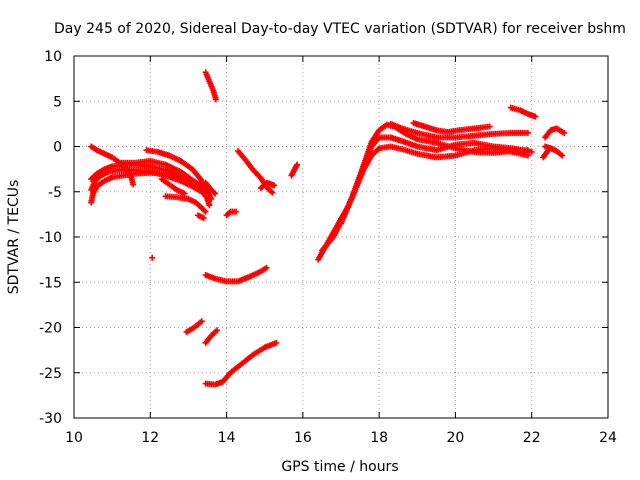 The image size is (640, 480). I want to click on x-tick-label: 20, so click(456, 438).